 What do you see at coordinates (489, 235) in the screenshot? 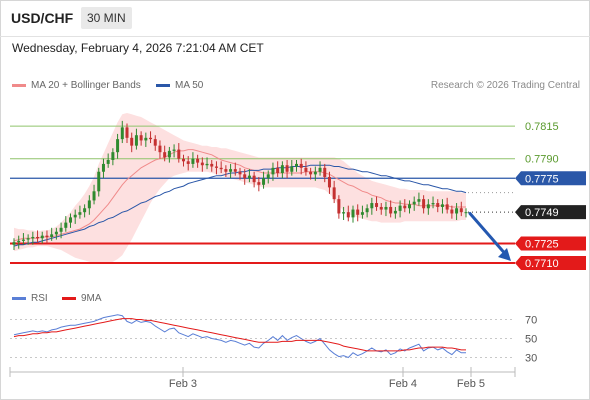
I see `forecast-arrow-shaft` at bounding box center [489, 235].